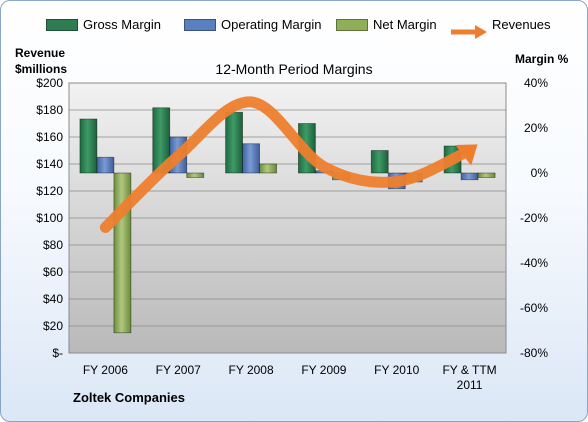 This screenshot has width=588, height=422. Describe the element at coordinates (49, 137) in the screenshot. I see `left-tick-label: $160` at that location.